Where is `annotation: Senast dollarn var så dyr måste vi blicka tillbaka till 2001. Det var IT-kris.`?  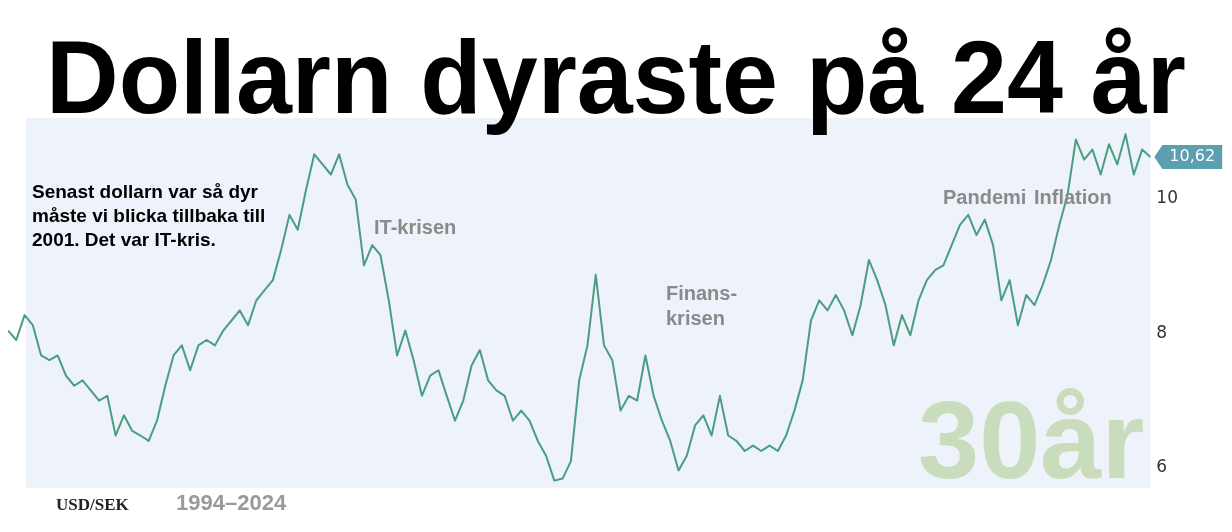 annotation: Senast dollarn var så dyr måste vi blicka tillbaka till 2001. Det var IT-kris. is located at coordinates (149, 215).